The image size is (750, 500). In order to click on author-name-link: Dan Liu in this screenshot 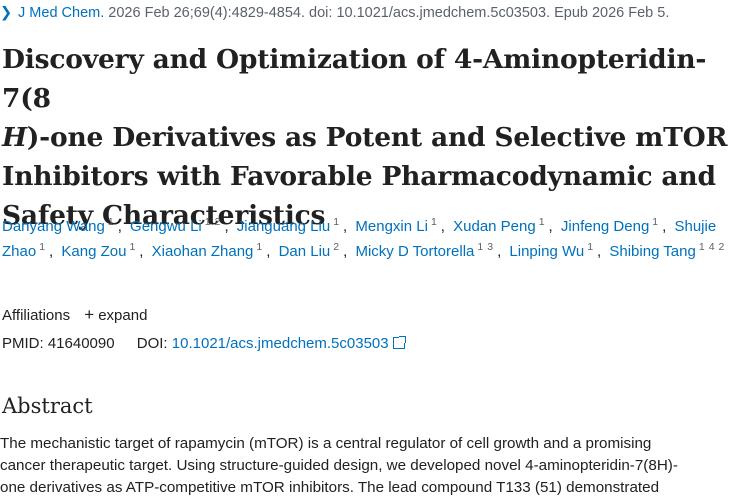, I will do `click(304, 251)`.